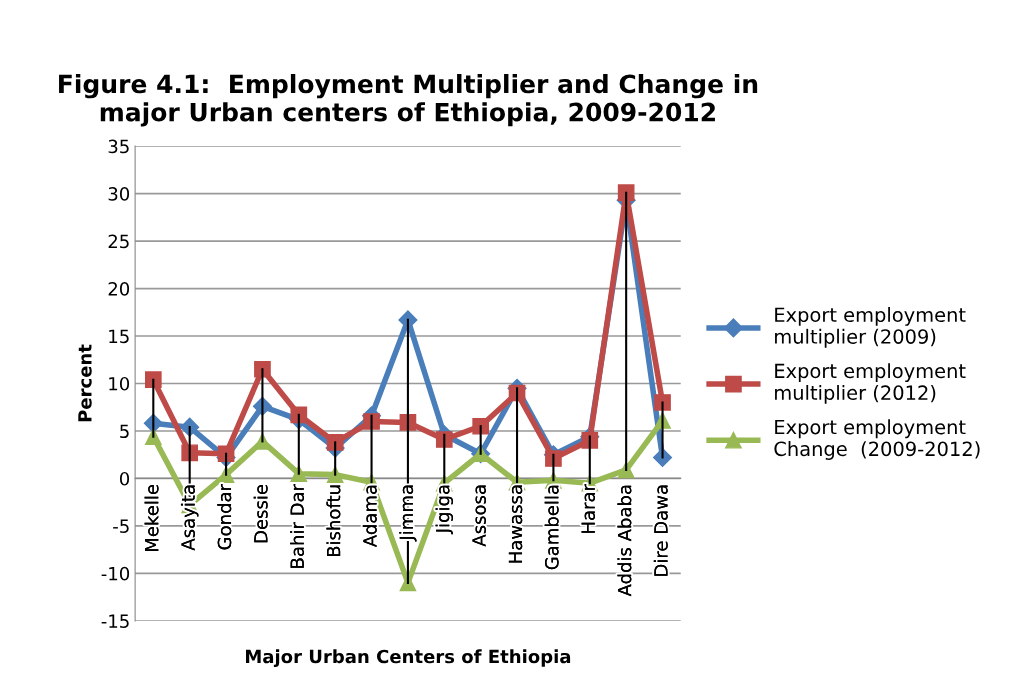 The image size is (1016, 696). What do you see at coordinates (551, 527) in the screenshot?
I see `x-tick-label: Gambella` at bounding box center [551, 527].